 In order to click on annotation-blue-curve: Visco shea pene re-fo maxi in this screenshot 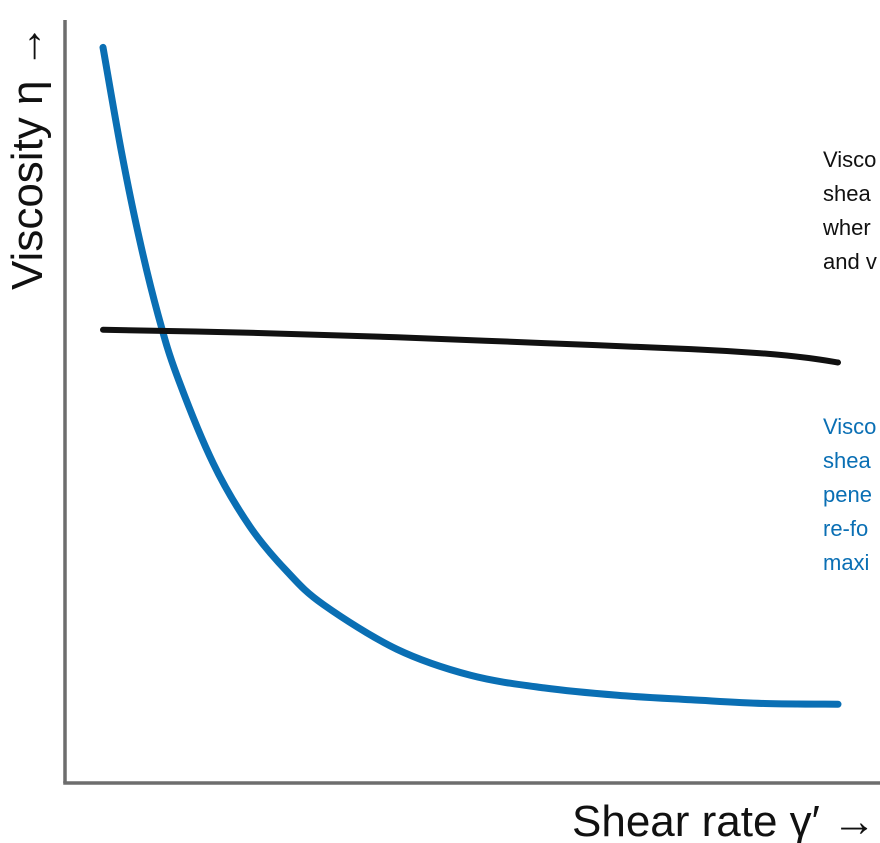, I will do `click(849, 494)`.